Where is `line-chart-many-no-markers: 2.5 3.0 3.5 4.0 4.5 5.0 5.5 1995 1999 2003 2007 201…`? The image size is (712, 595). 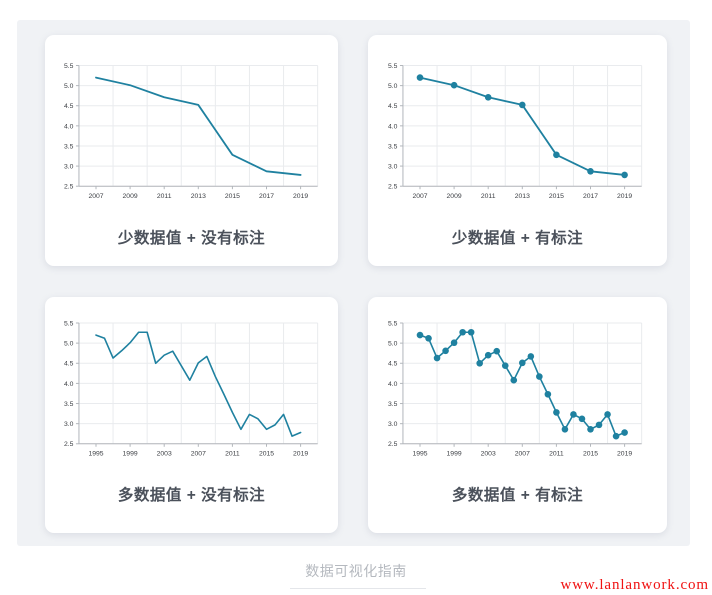 line-chart-many-no-markers: 2.5 3.0 3.5 4.0 4.5 5.0 5.5 1995 1999 2003 2007 201… is located at coordinates (191, 389).